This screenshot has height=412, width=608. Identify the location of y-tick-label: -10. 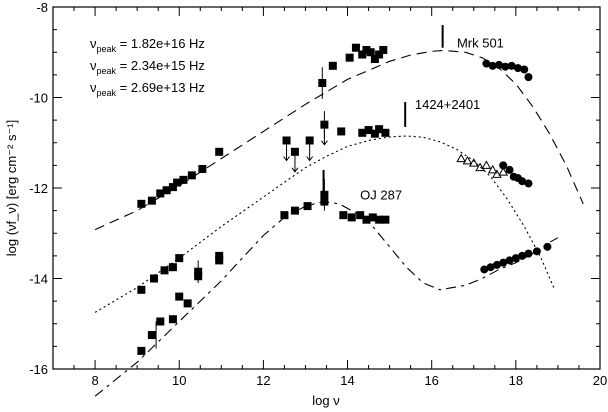
(38, 98).